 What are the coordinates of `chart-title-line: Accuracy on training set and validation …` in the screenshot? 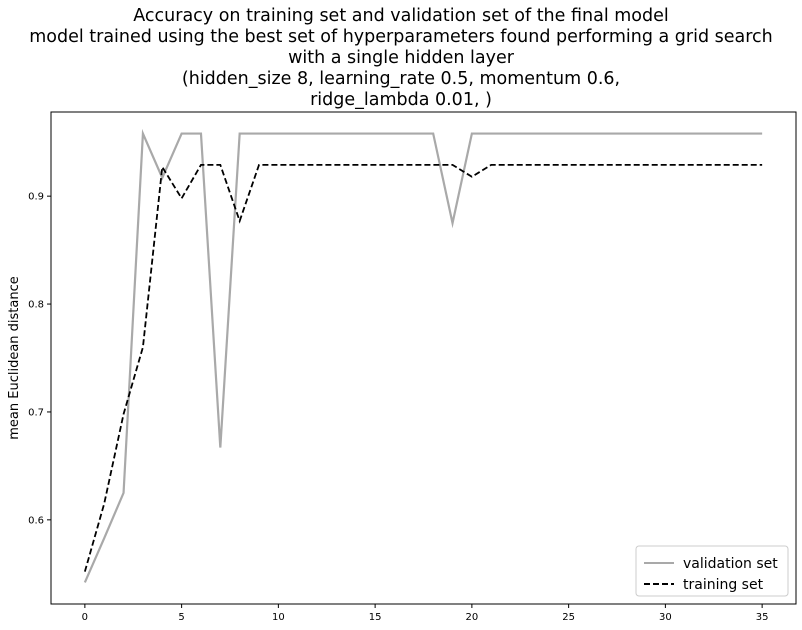 It's located at (401, 16).